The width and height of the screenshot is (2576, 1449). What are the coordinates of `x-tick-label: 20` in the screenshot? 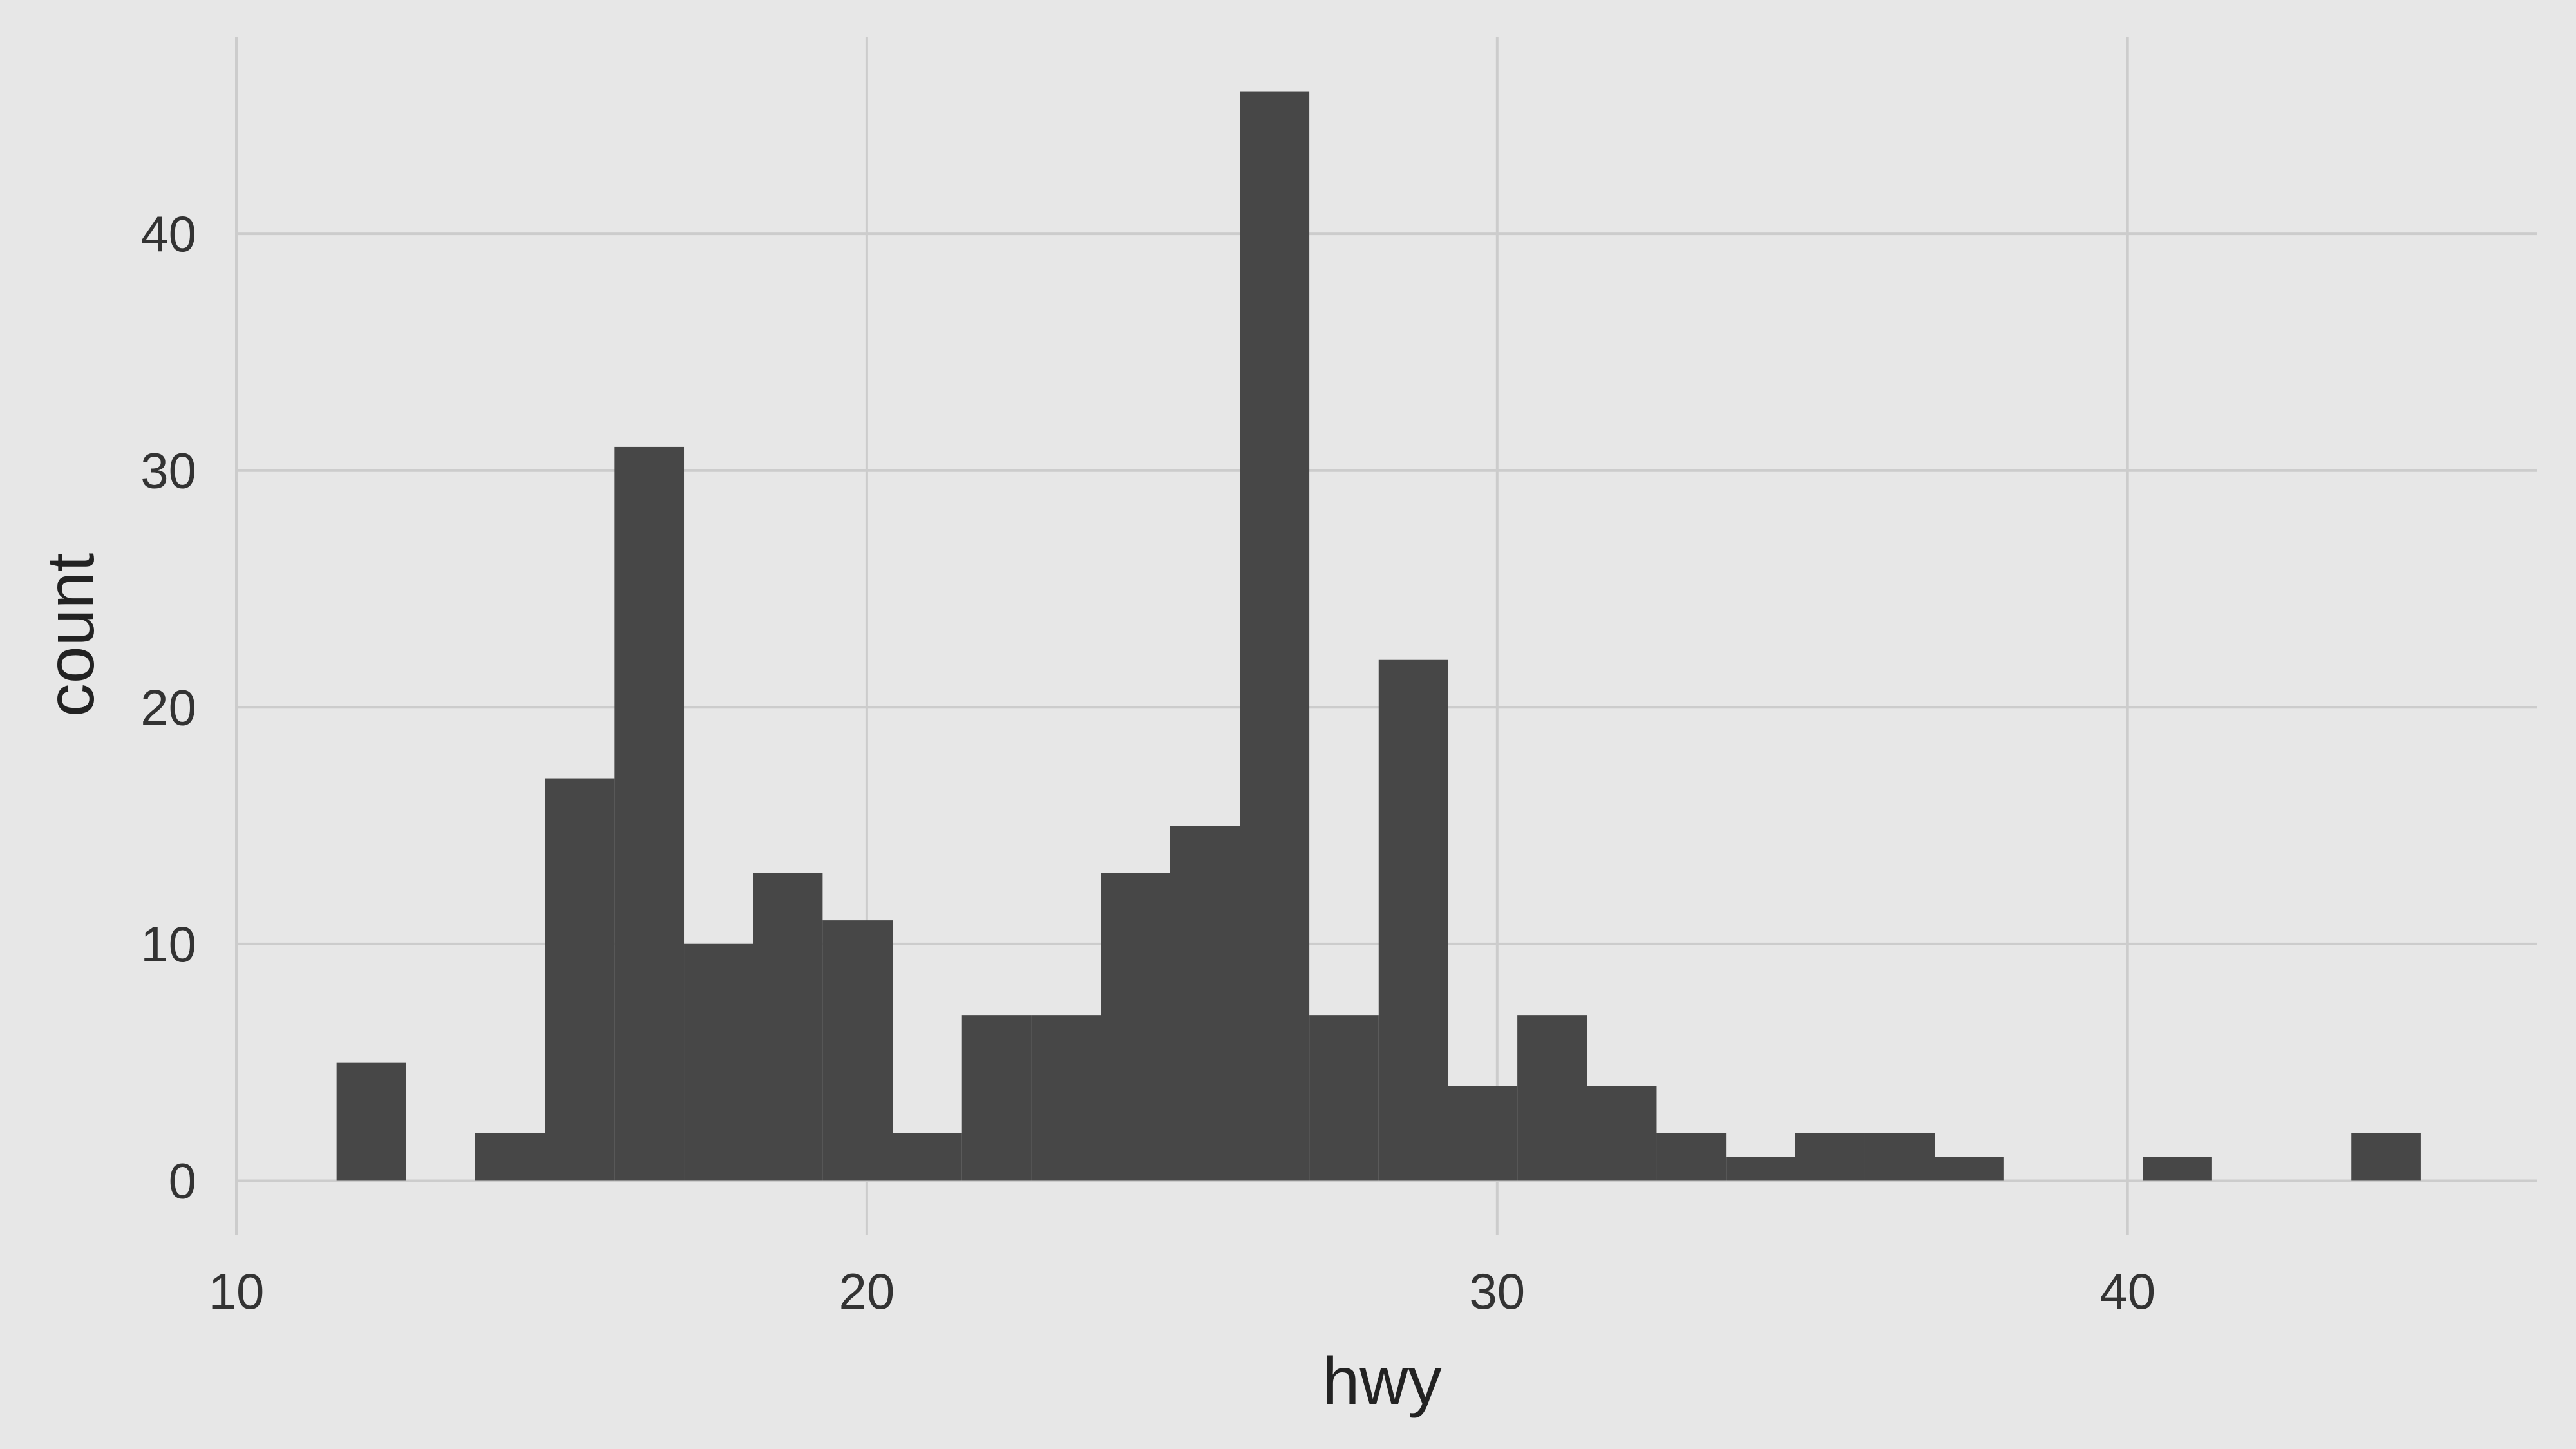 It's located at (867, 1291).